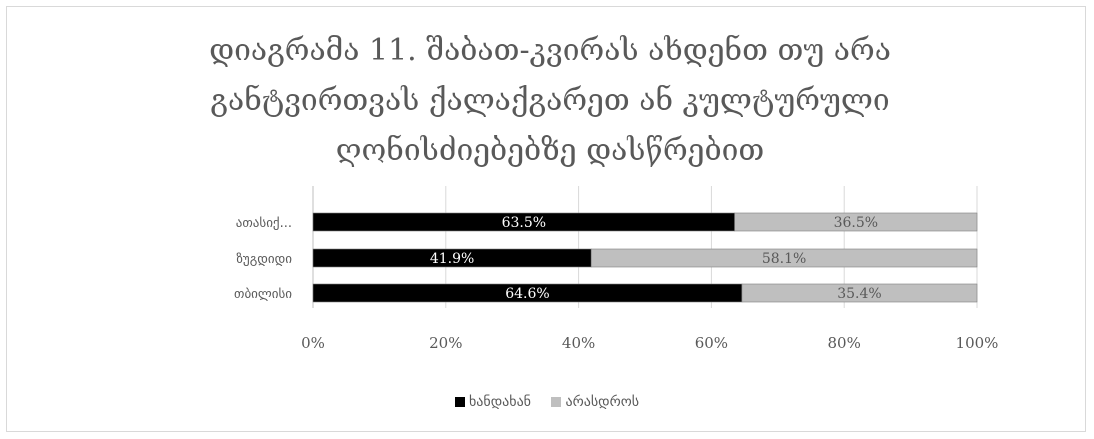 This screenshot has height=439, width=1094. I want to click on data-label: 63.5%, so click(524, 223).